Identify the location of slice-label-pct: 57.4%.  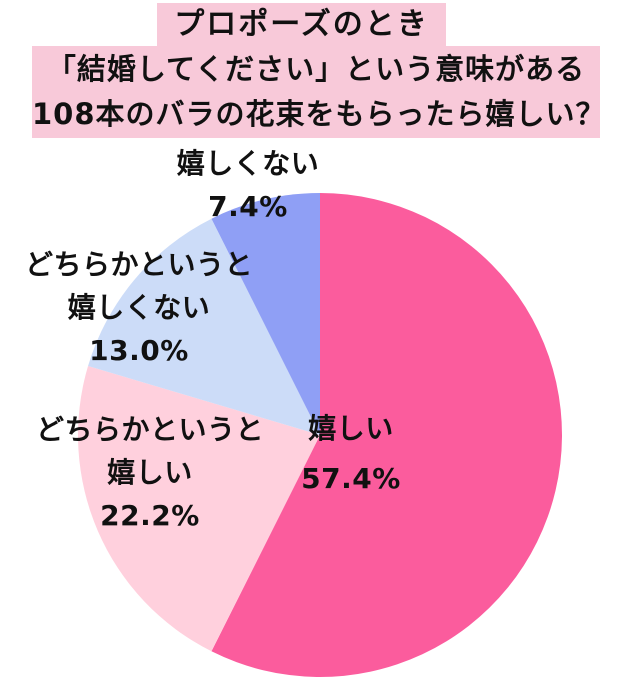
(351, 478).